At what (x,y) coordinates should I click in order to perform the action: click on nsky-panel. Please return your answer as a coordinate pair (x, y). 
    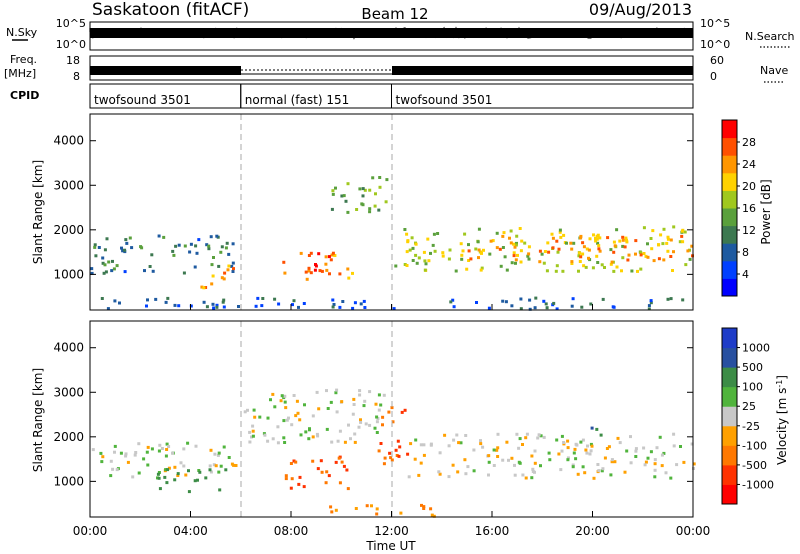
    Looking at the image, I should click on (391, 36).